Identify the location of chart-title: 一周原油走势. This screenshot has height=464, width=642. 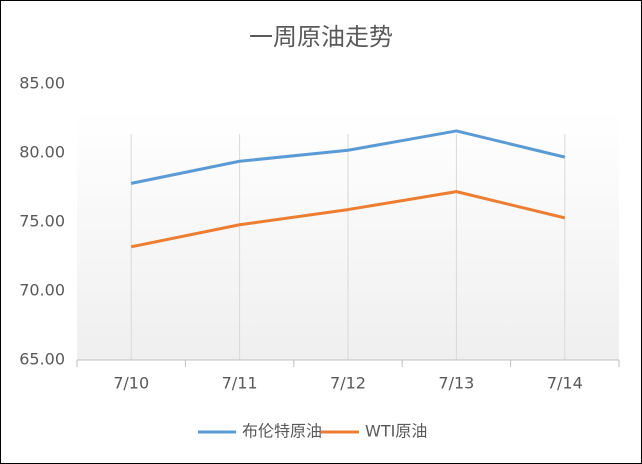
(321, 37).